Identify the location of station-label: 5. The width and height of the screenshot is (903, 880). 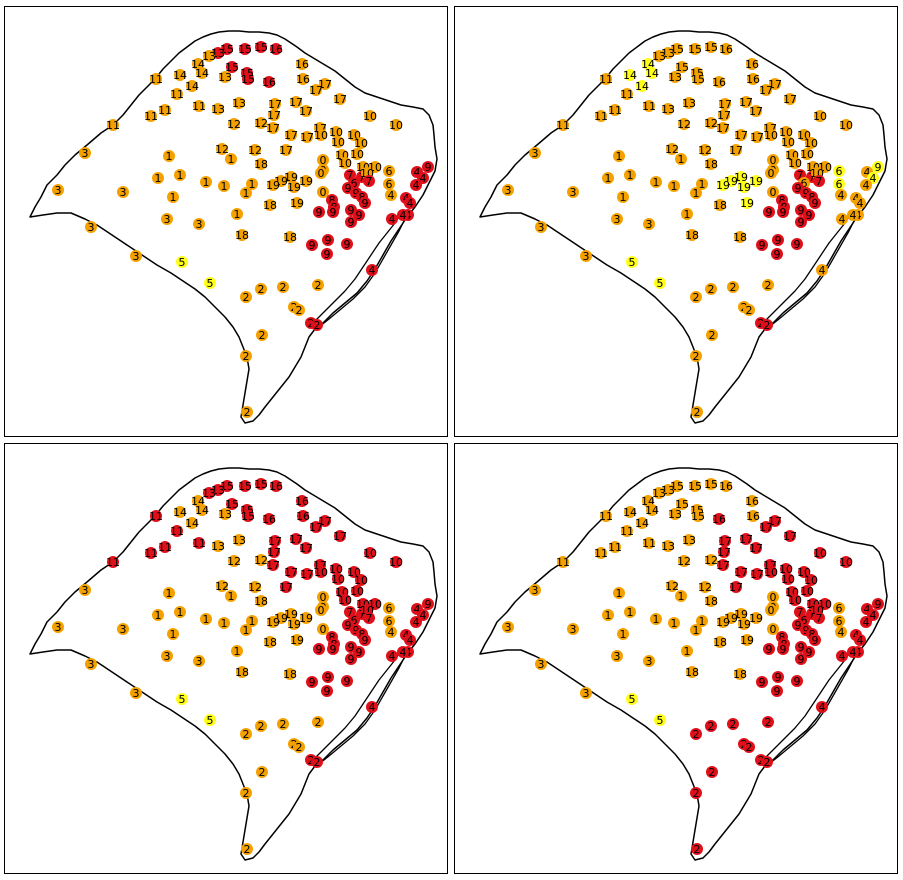
(182, 699).